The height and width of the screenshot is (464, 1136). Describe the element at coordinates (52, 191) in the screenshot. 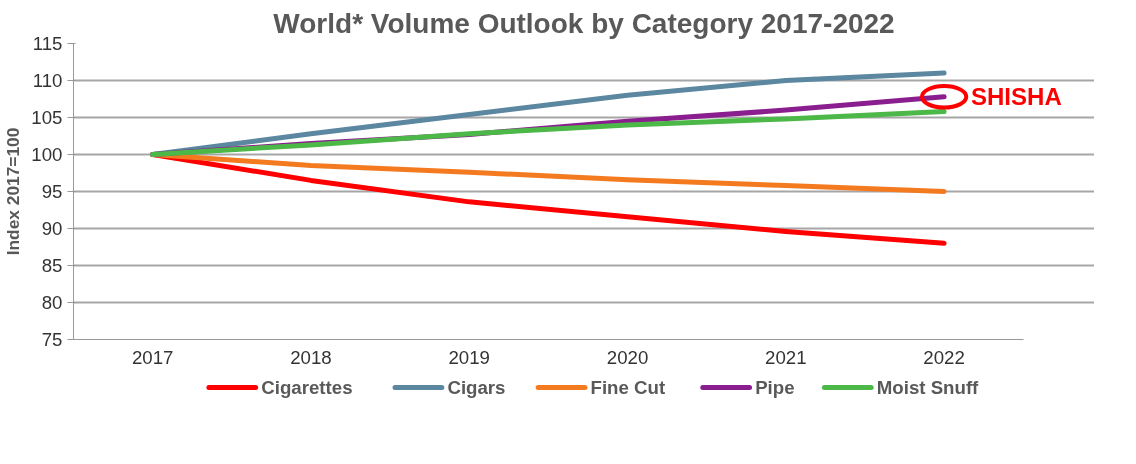

I see `y-tick-label: 95` at that location.